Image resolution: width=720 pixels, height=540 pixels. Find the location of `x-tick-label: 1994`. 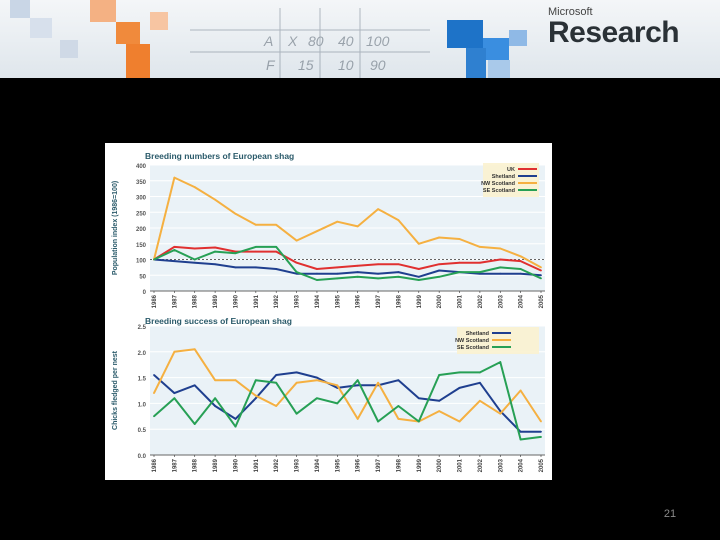

x-tick-label: 1994 is located at coordinates (318, 301).